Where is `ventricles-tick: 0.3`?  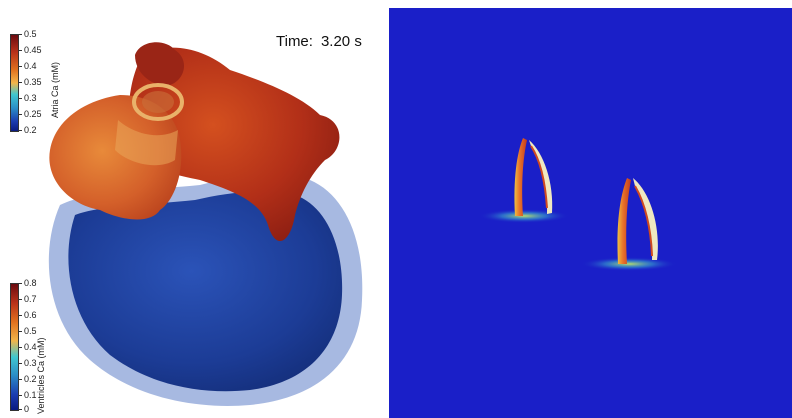
ventricles-tick: 0.3 is located at coordinates (28, 363).